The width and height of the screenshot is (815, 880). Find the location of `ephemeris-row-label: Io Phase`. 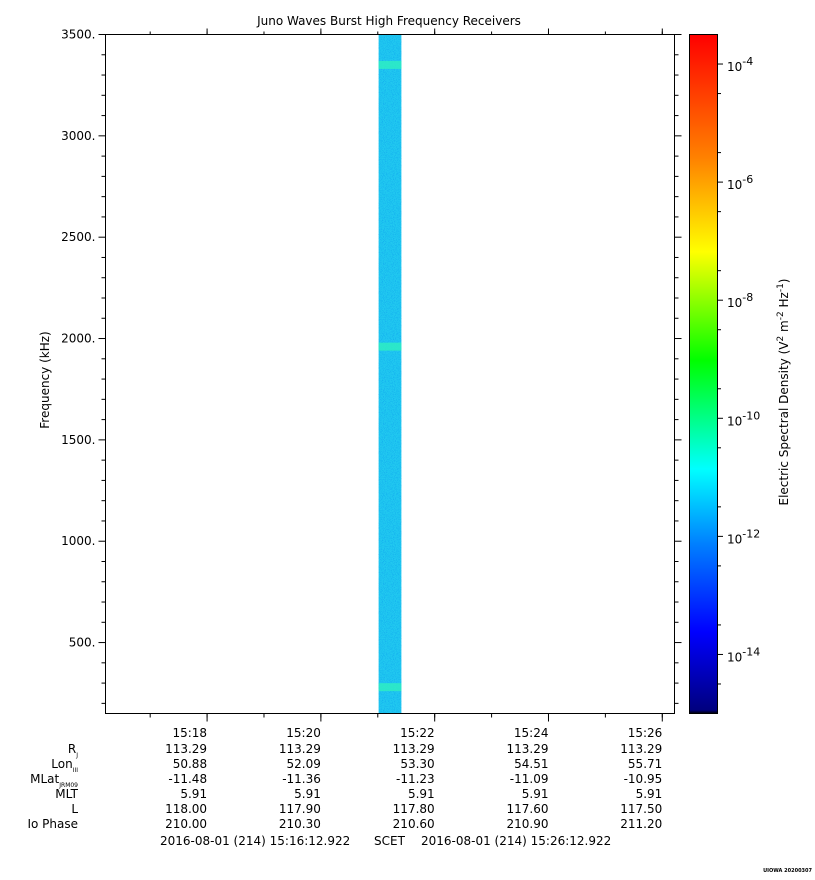

ephemeris-row-label: Io Phase is located at coordinates (52, 824).